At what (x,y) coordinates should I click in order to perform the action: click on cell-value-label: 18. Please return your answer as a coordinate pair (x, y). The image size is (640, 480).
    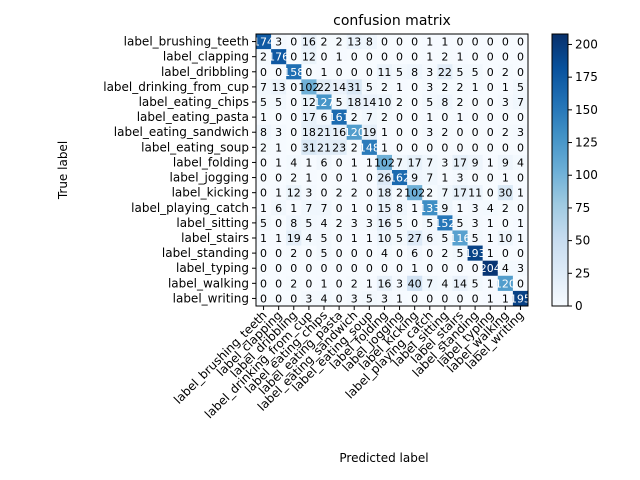
    Looking at the image, I should click on (309, 132).